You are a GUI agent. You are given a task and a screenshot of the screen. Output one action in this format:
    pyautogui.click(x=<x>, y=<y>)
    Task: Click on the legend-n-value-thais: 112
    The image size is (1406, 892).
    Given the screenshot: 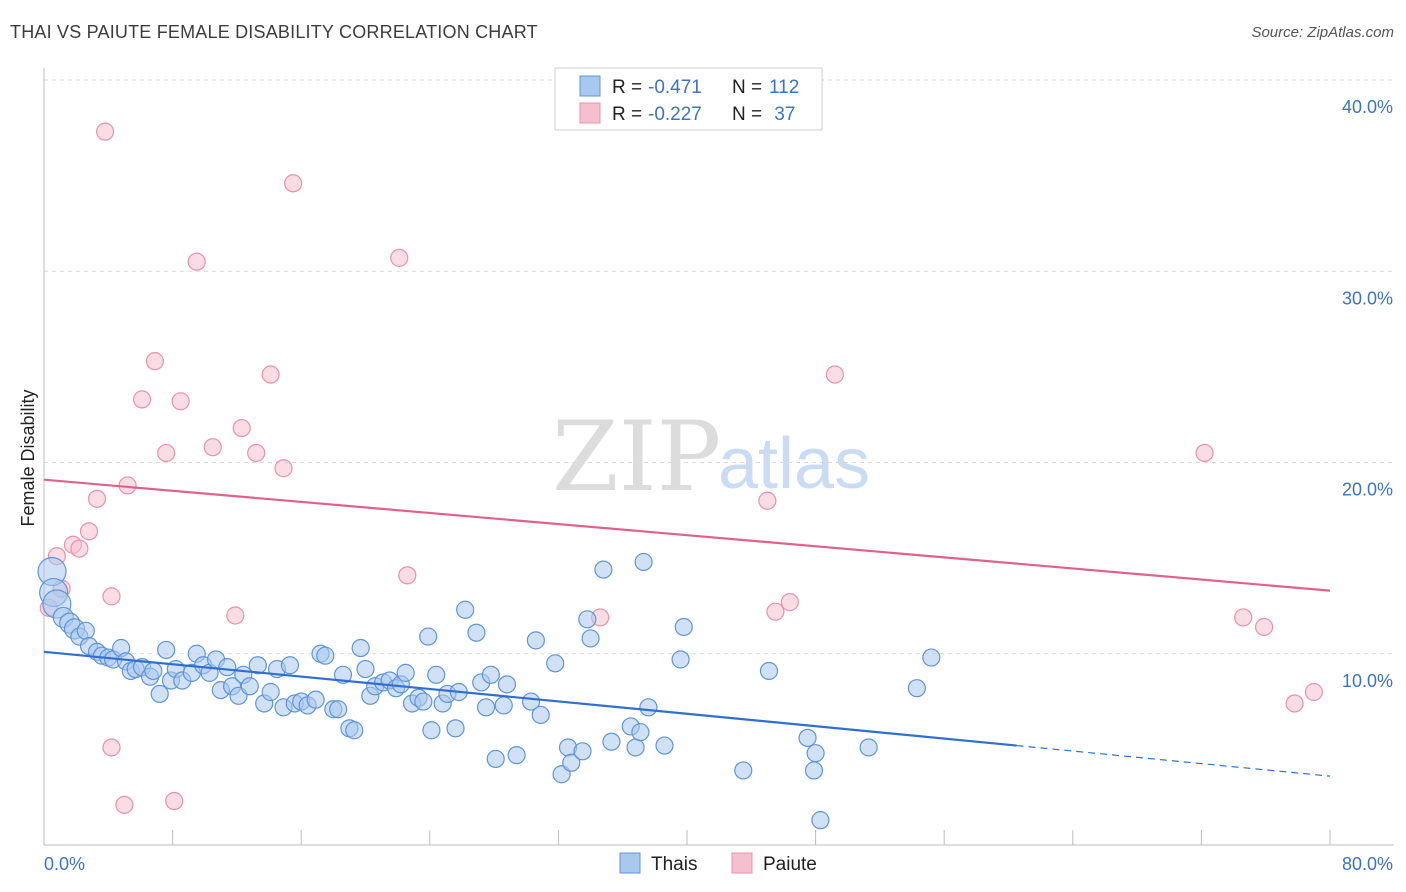 What is the action you would take?
    pyautogui.click(x=784, y=87)
    